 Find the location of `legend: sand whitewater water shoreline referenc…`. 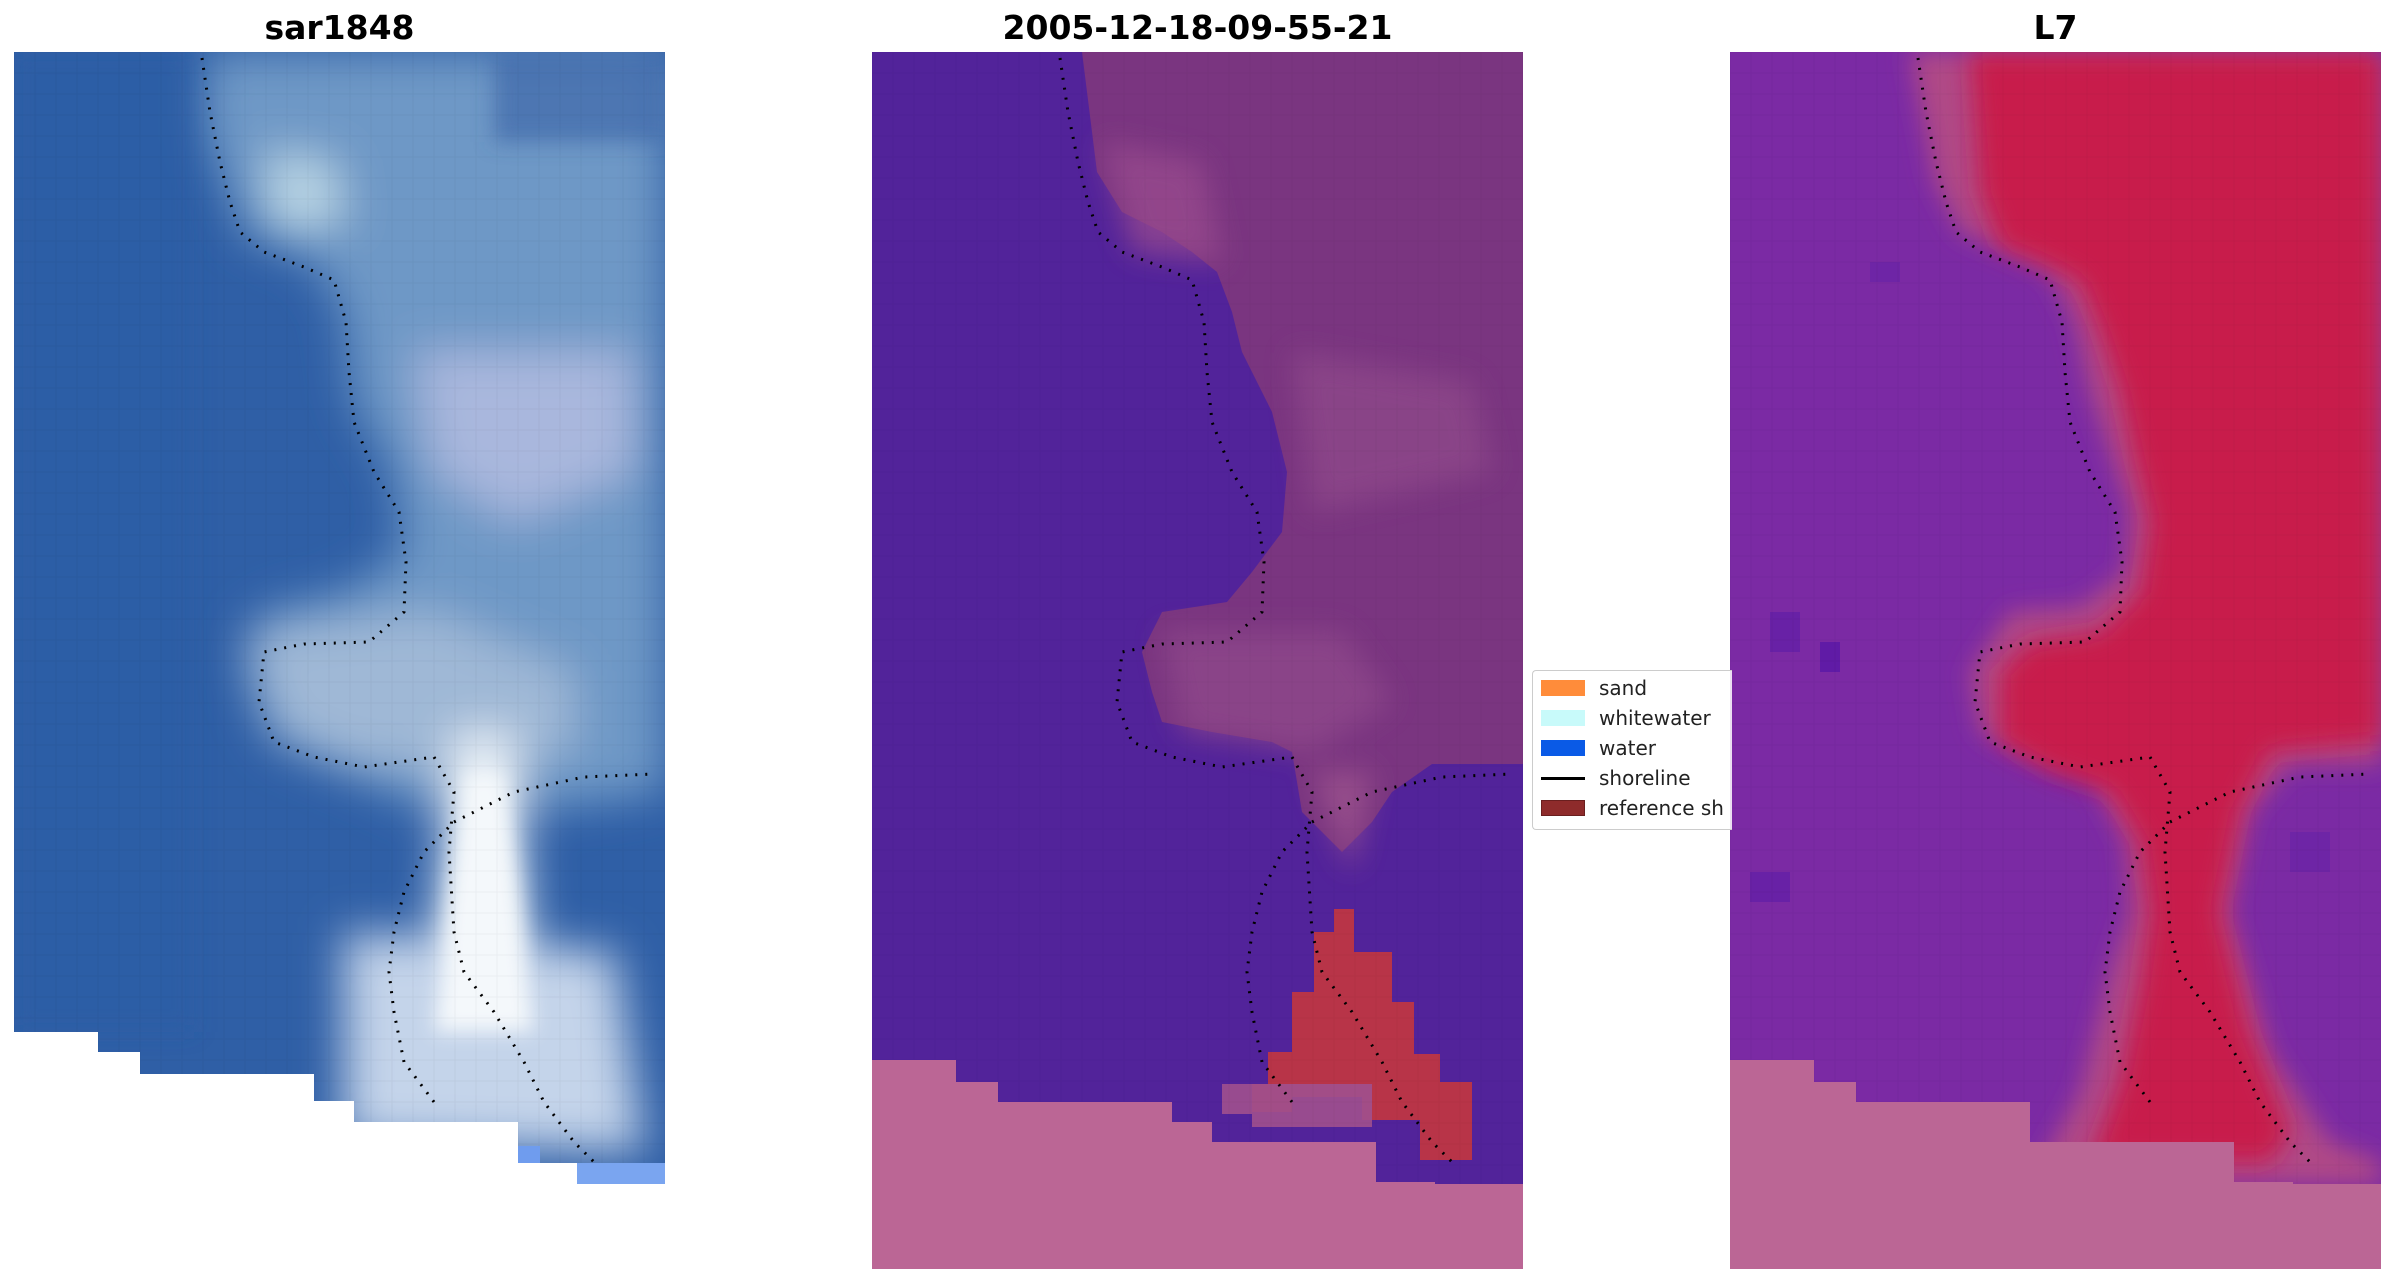

legend: sand whitewater water shoreline referenc… is located at coordinates (1632, 750).